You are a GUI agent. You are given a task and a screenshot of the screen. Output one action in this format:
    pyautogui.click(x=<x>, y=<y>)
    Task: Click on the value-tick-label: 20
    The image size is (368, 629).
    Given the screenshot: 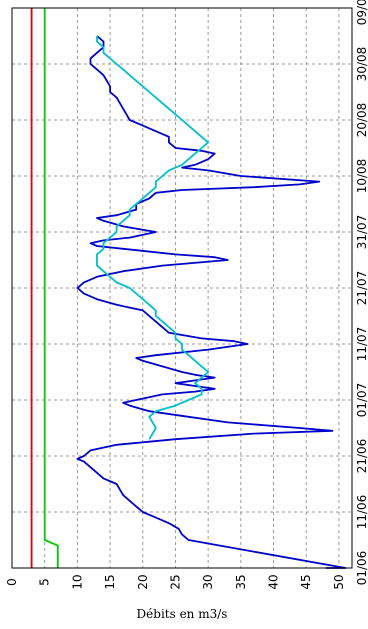 What is the action you would take?
    pyautogui.click(x=143, y=581)
    